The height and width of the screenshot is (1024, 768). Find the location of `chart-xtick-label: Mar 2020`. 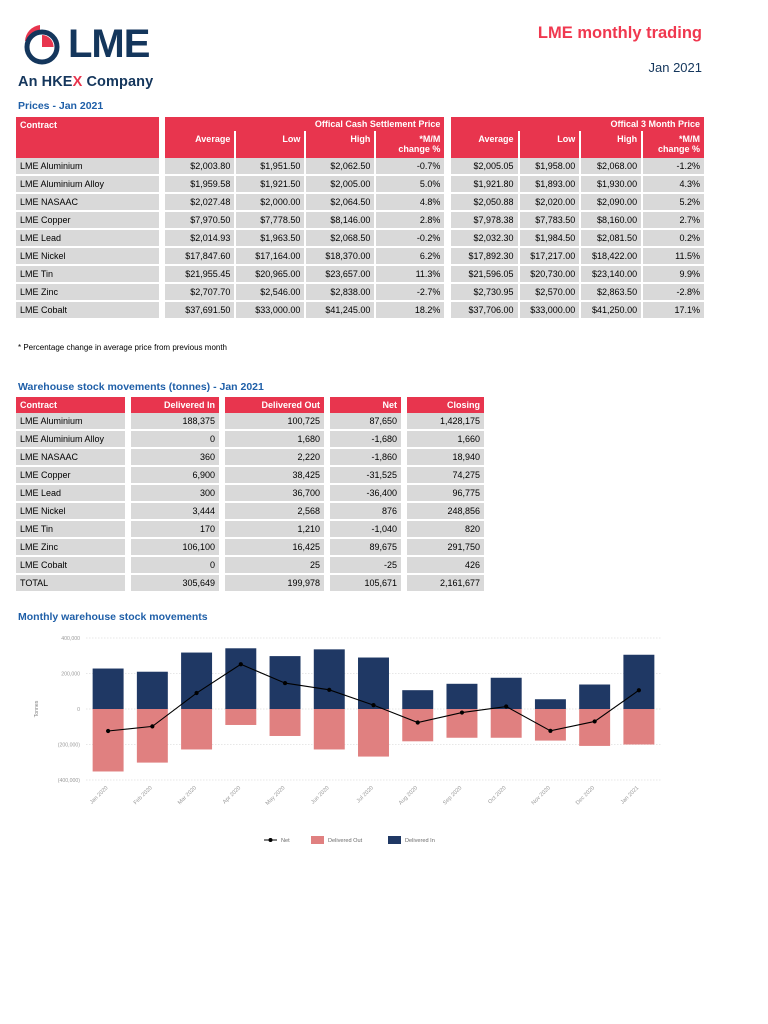

chart-xtick-label: Mar 2020 is located at coordinates (187, 795).